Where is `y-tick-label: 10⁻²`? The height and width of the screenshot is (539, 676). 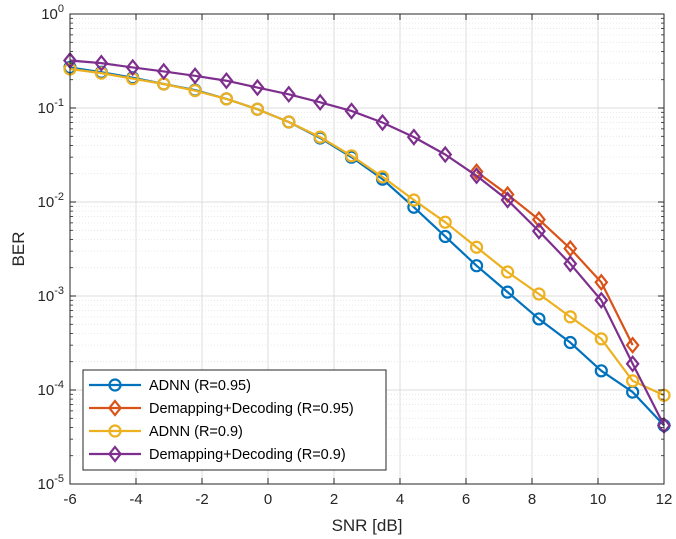
y-tick-label: 10⁻² is located at coordinates (51, 201).